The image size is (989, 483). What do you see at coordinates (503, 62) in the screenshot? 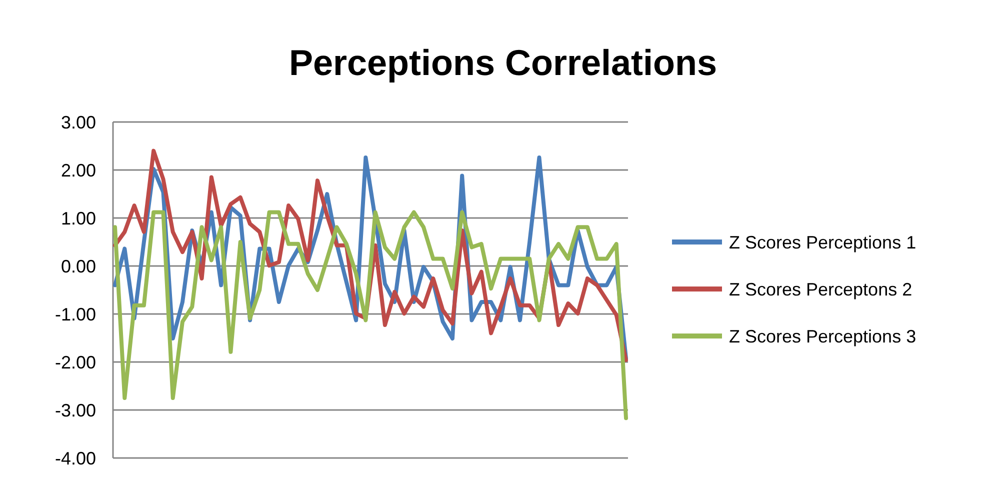
I see `chart-title: Perceptions Correlations` at bounding box center [503, 62].